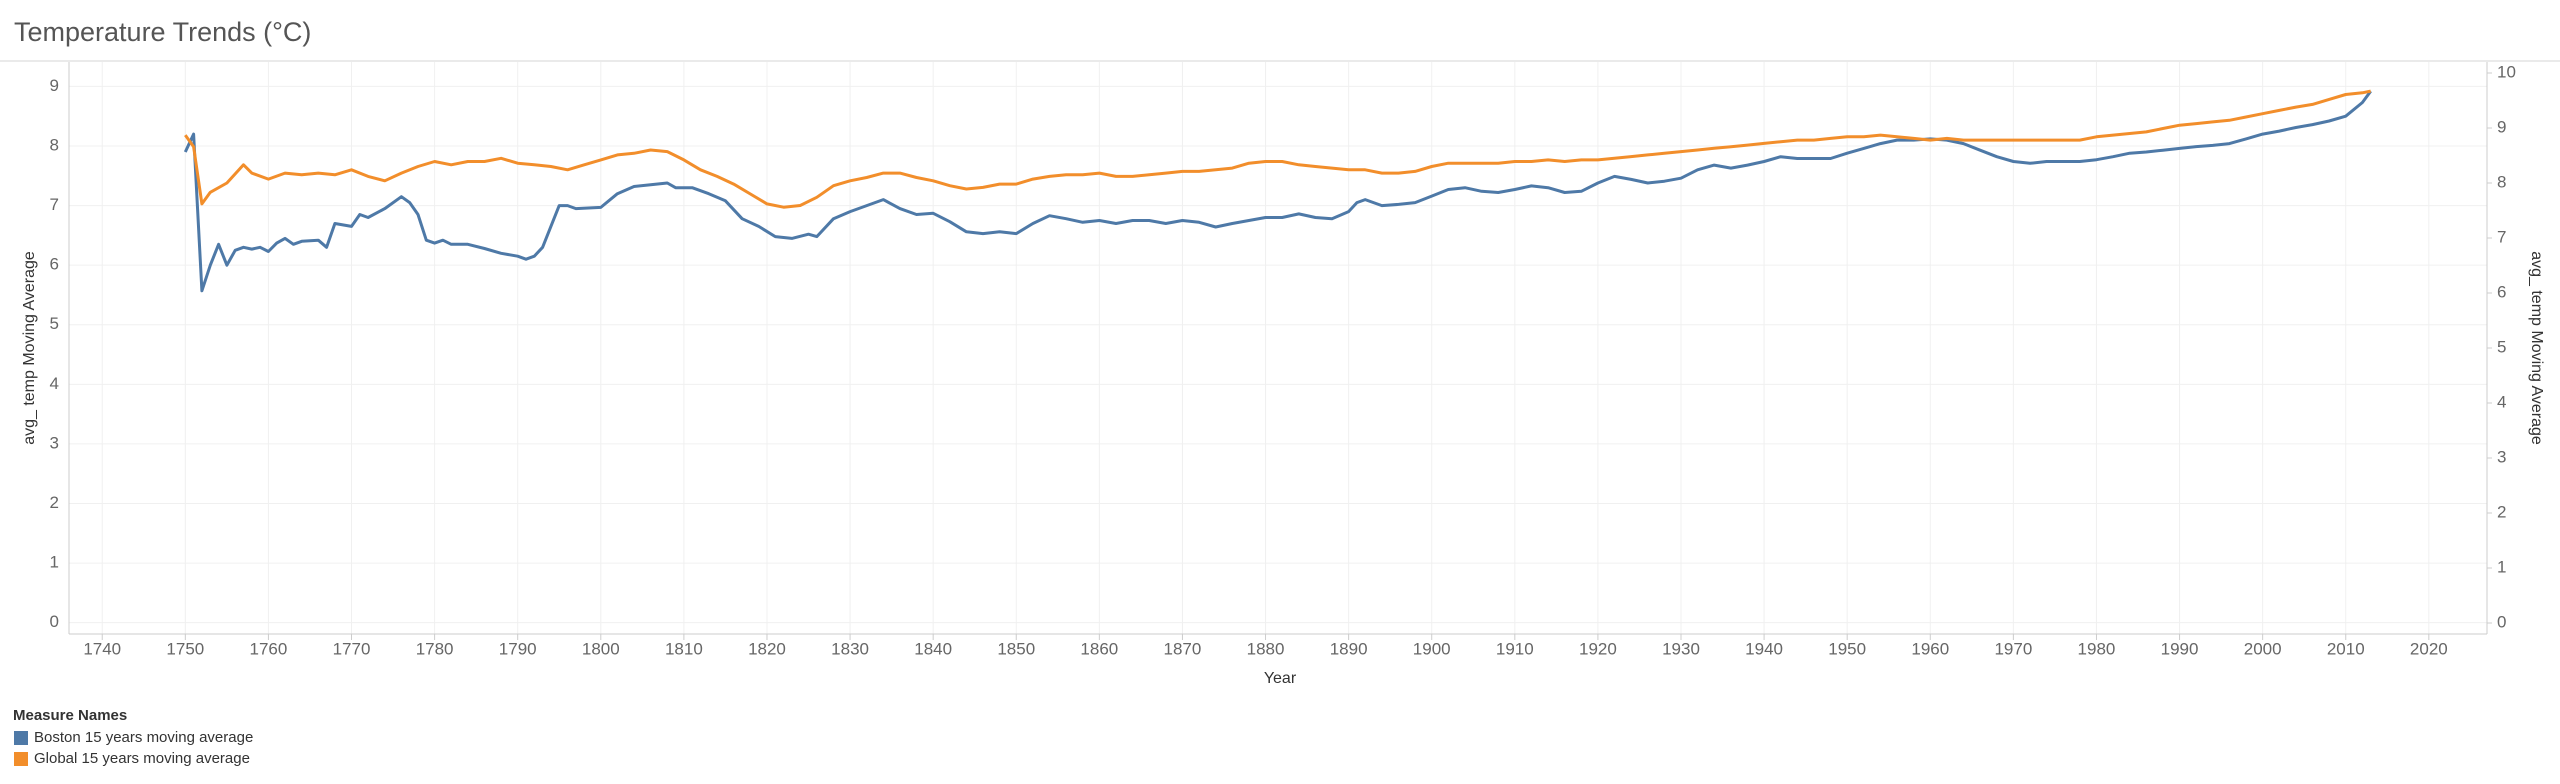 This screenshot has width=2560, height=784. Describe the element at coordinates (1016, 648) in the screenshot. I see `x-tick-label: 1850` at that location.